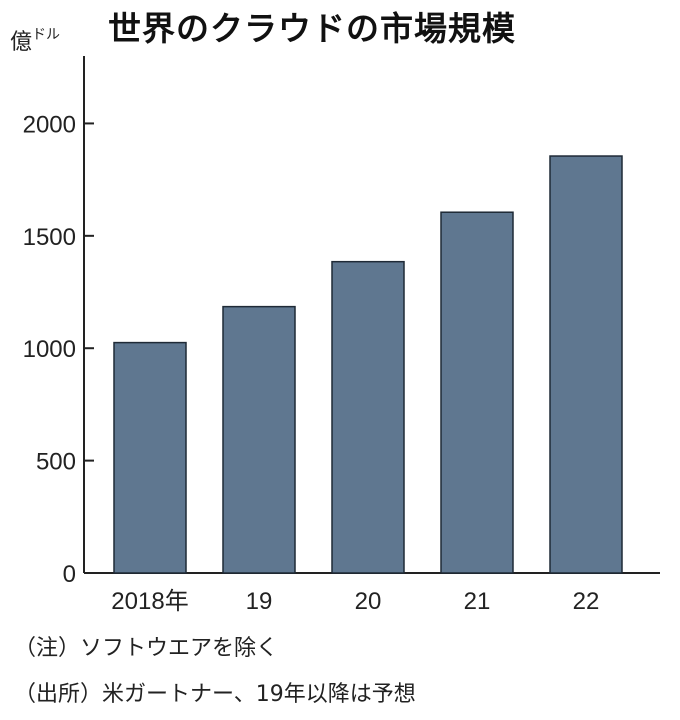 This screenshot has height=720, width=680. What do you see at coordinates (477, 601) in the screenshot?
I see `x-tick-label: 21` at bounding box center [477, 601].